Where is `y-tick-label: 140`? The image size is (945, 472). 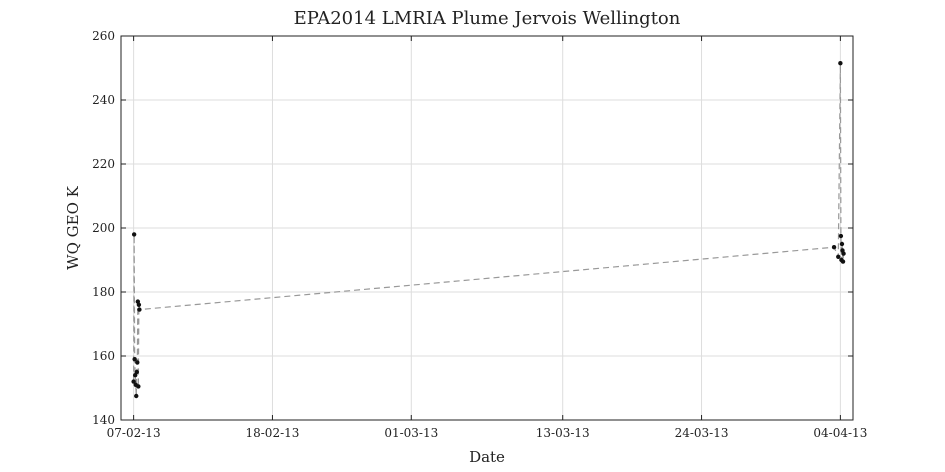
y-tick-label: 140 is located at coordinates (103, 420).